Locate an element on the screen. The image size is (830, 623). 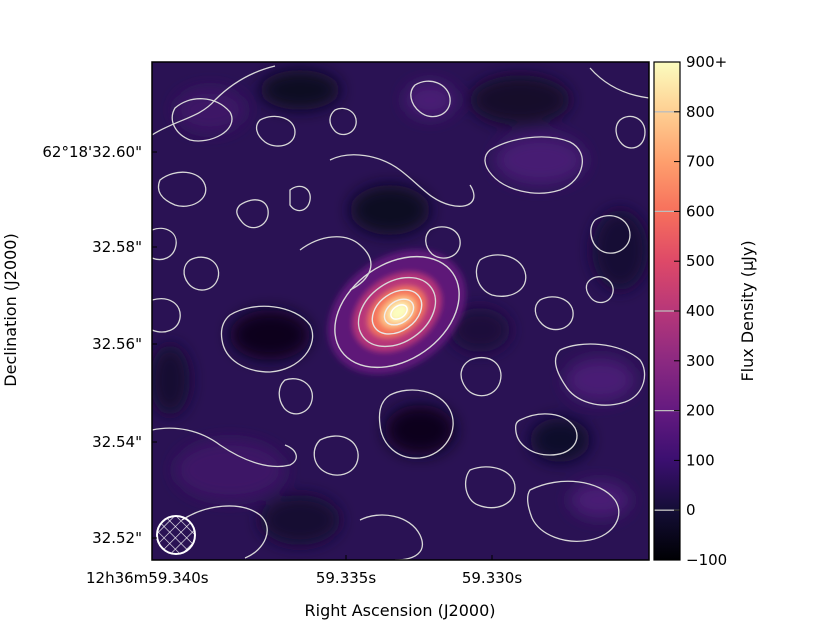
colorbar-tick-label: 800 is located at coordinates (700, 112).